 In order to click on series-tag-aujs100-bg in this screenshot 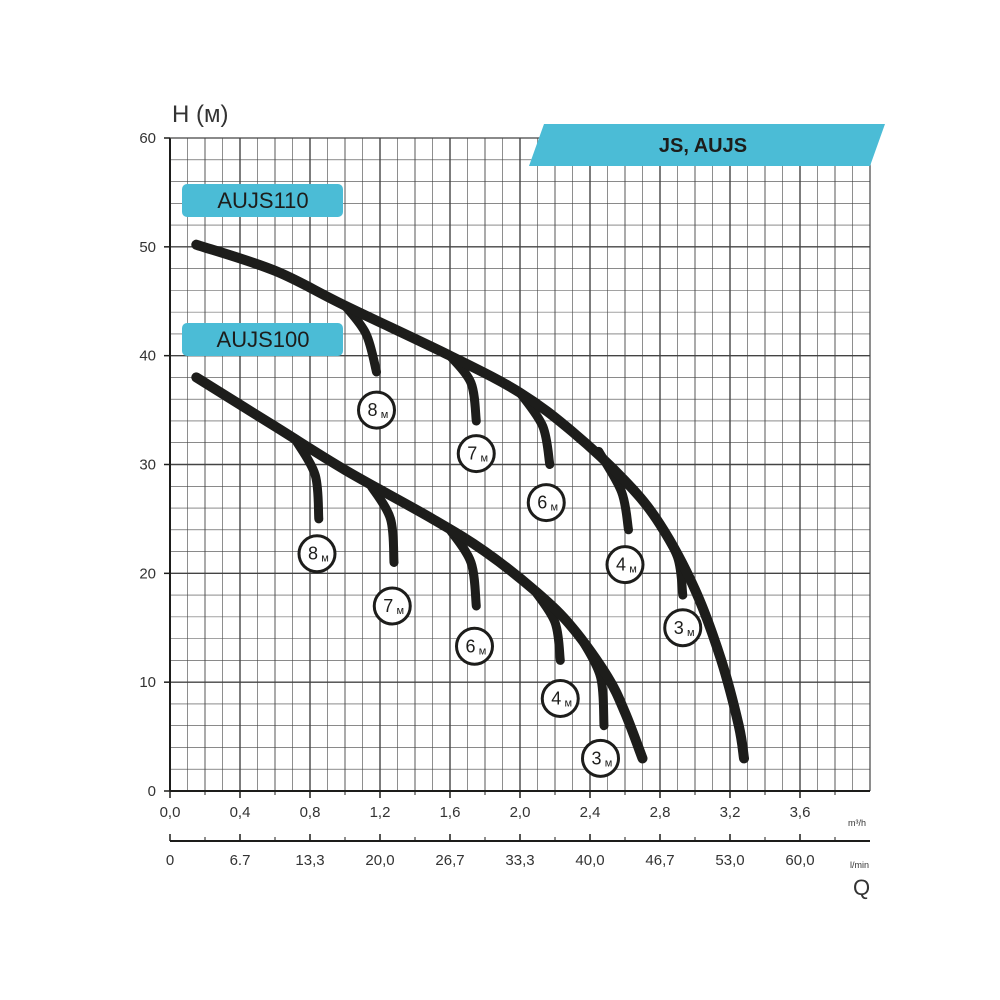, I will do `click(262, 339)`.